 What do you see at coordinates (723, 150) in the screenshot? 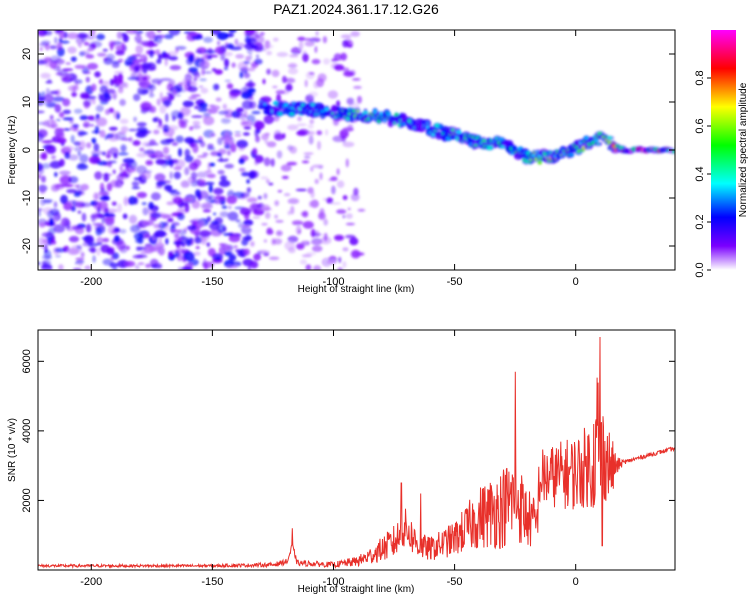
I see `colorbar-gradient` at bounding box center [723, 150].